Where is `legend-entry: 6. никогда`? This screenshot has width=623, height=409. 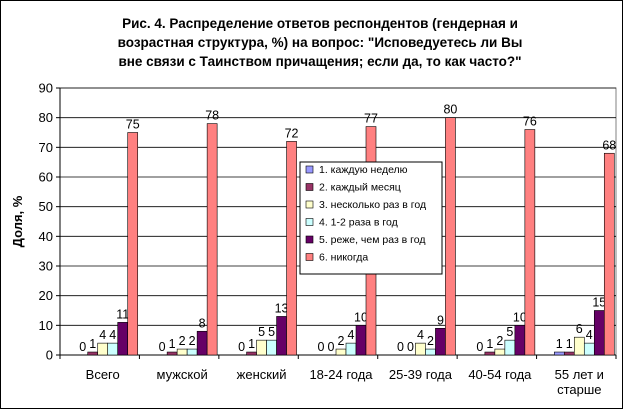 legend-entry: 6. никогда is located at coordinates (343, 258).